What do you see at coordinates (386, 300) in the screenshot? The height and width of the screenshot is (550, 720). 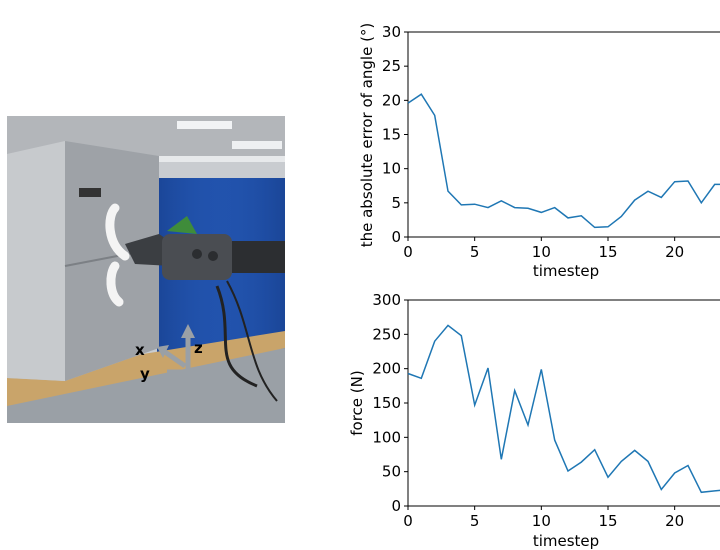 I see `chart-bottom-ytick-label: 300` at bounding box center [386, 300].